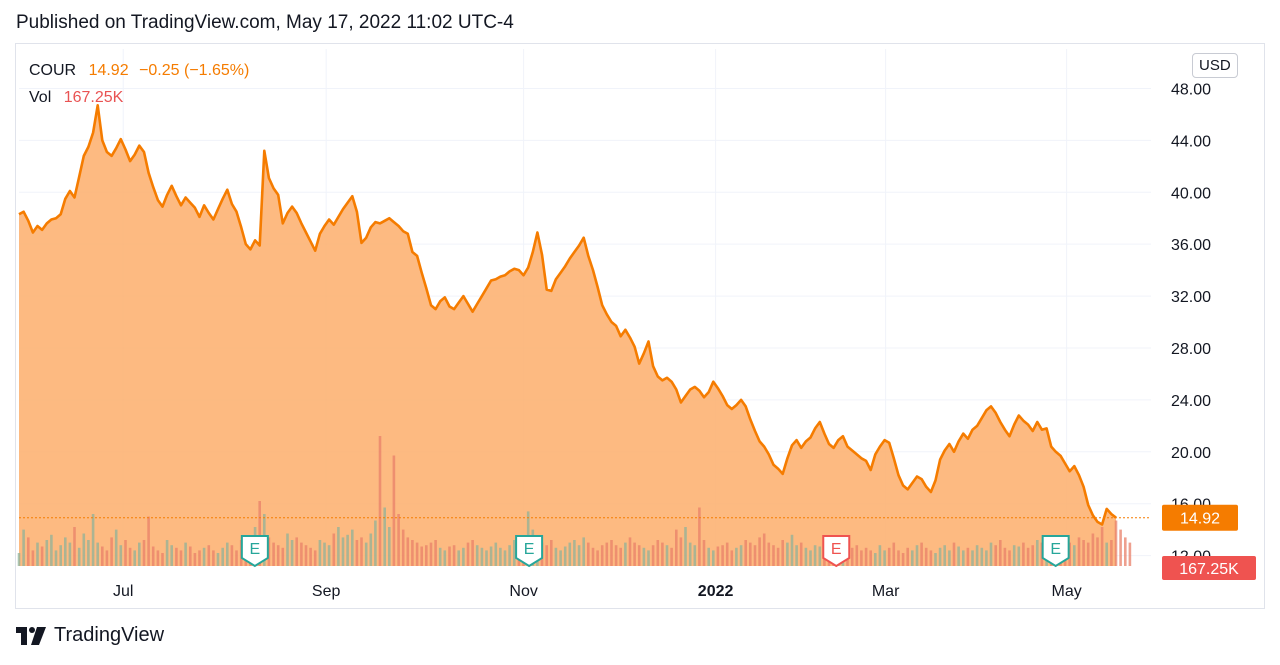 This screenshot has width=1280, height=665. What do you see at coordinates (716, 591) in the screenshot?
I see `x-tick-label: 2022` at bounding box center [716, 591].